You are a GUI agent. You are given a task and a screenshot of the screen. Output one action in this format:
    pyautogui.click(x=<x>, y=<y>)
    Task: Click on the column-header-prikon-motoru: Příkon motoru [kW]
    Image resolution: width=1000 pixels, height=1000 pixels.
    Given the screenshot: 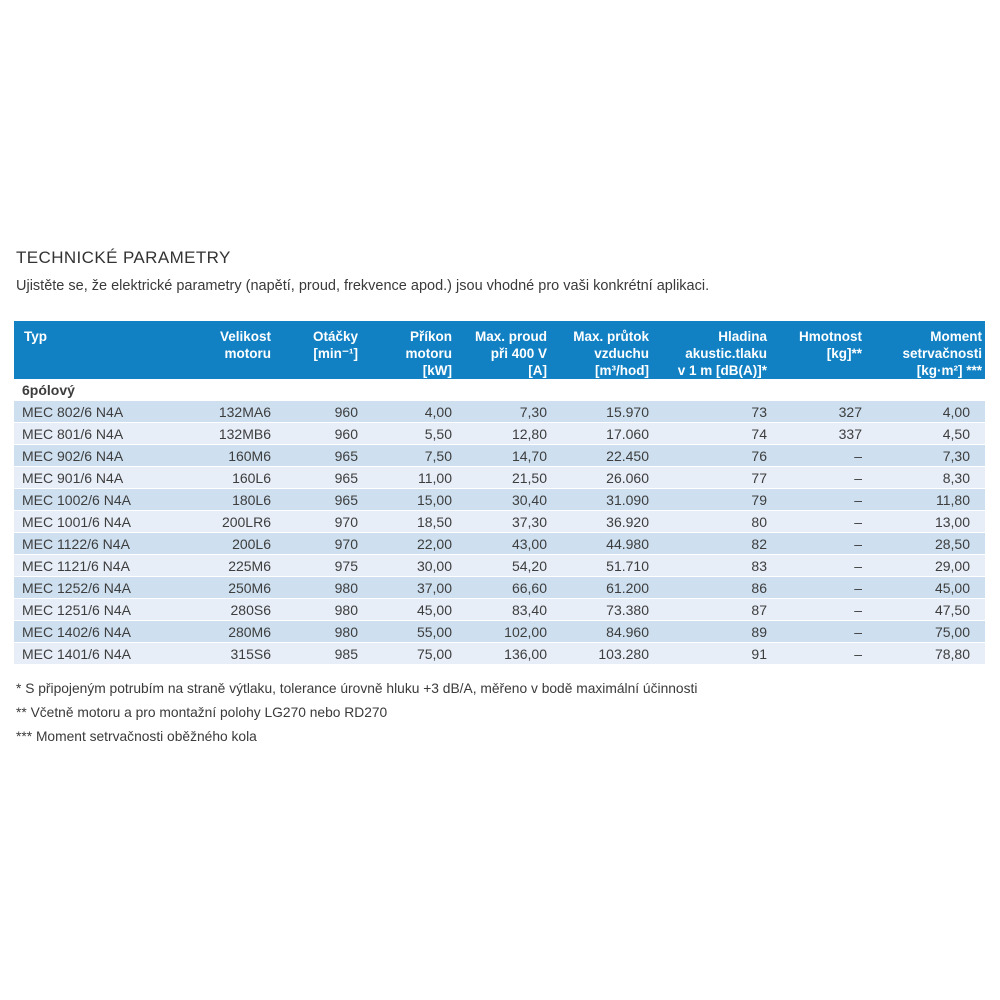 What is the action you would take?
    pyautogui.click(x=405, y=350)
    